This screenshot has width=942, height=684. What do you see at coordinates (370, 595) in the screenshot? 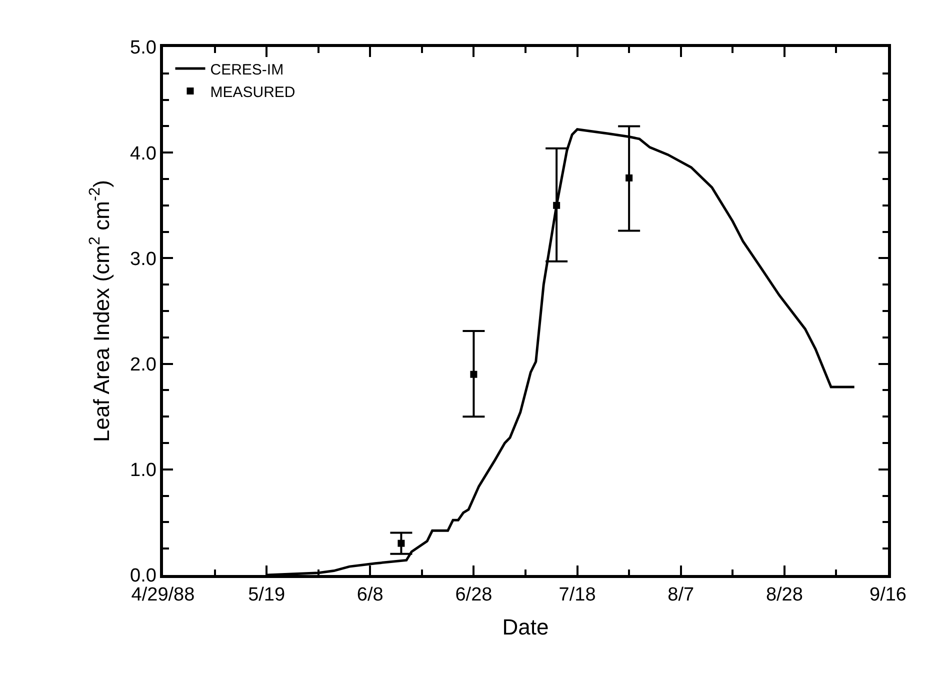
I see `x-tick-label: 6/8` at bounding box center [370, 595].